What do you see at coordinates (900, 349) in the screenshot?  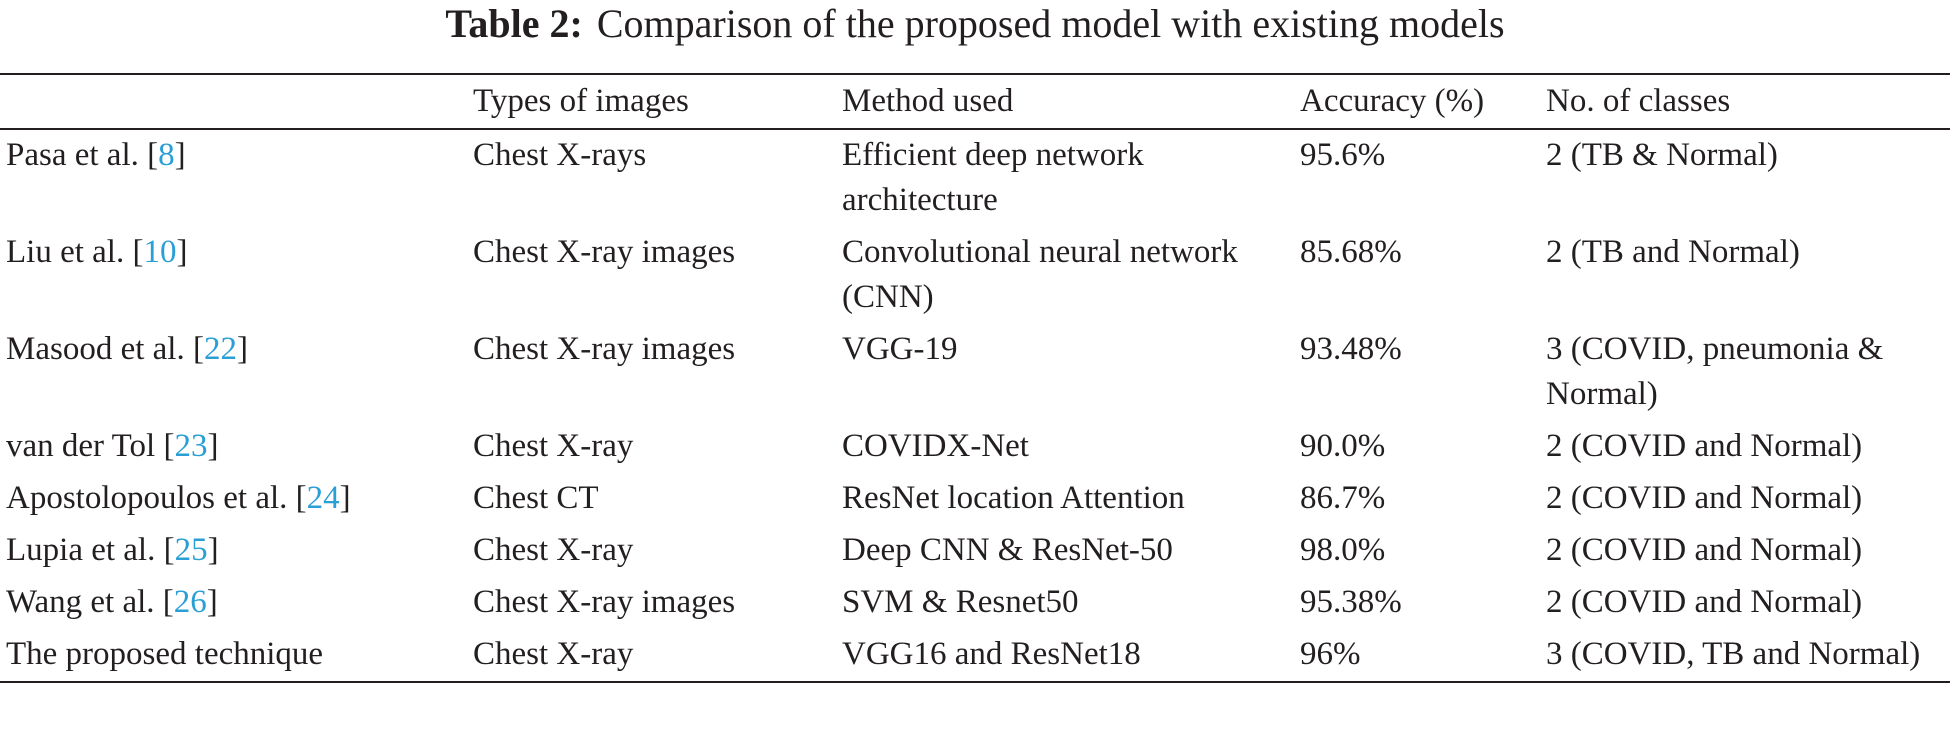 I see `table-cell: VGG-19` at bounding box center [900, 349].